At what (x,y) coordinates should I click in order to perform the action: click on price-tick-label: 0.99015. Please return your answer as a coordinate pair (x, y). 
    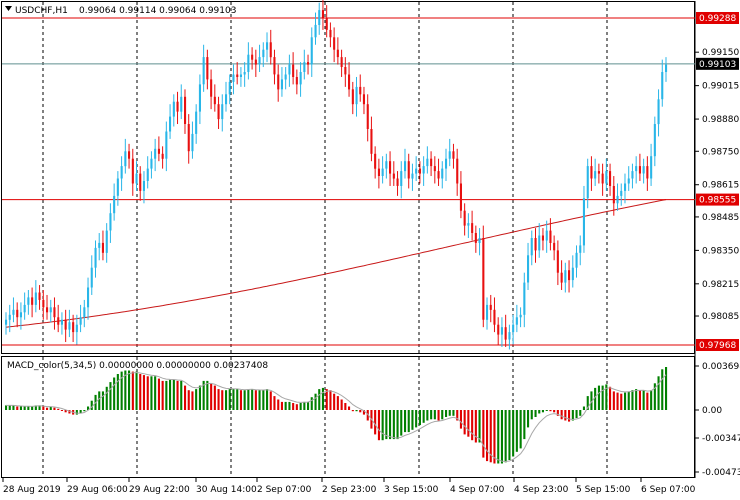
    Looking at the image, I should click on (720, 87).